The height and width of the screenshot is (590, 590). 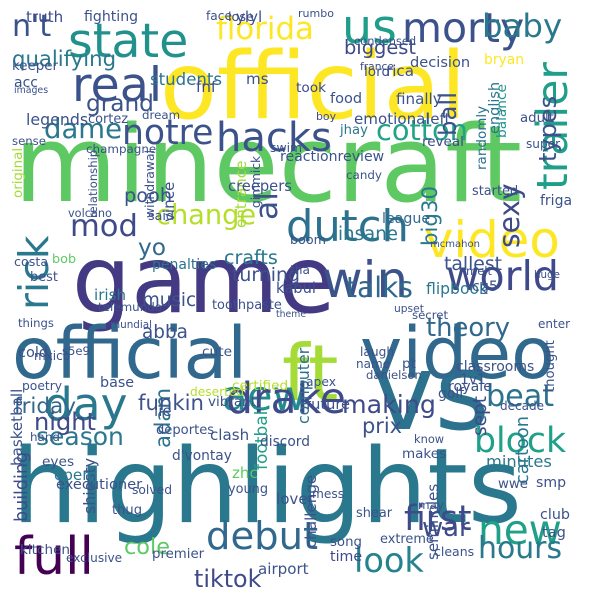 I want to click on word-lover: lover, so click(x=295, y=499).